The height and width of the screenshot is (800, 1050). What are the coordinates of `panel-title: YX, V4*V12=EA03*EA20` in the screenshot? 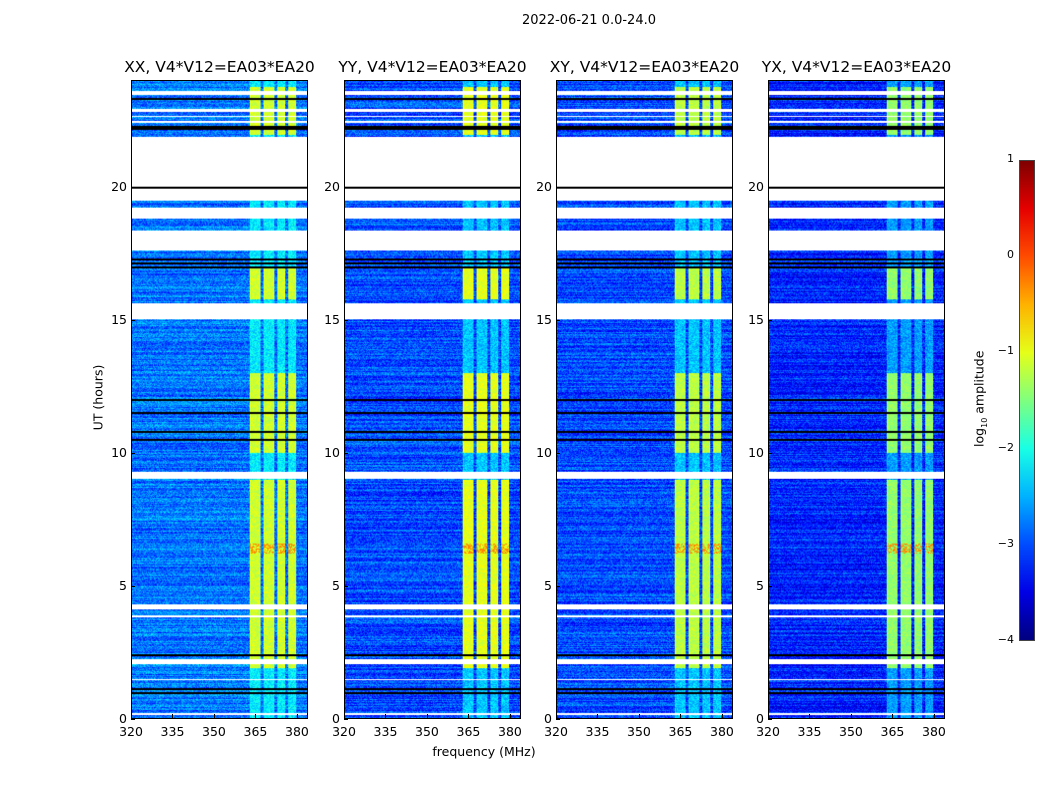 It's located at (856, 67).